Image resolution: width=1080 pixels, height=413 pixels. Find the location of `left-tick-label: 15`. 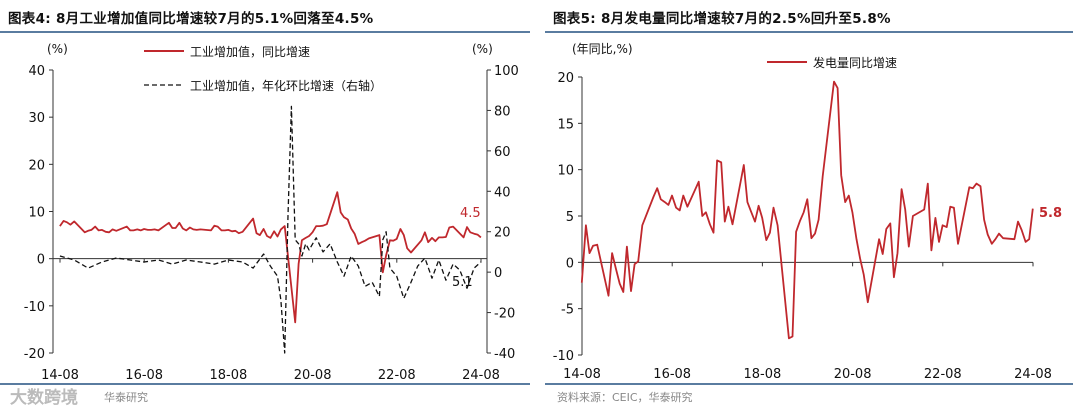

left-tick-label: 15 is located at coordinates (565, 124).